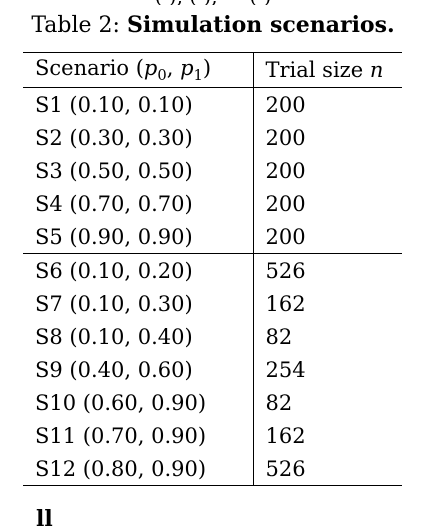 This screenshot has height=532, width=426. I want to click on table-row: S10 (0.60, 0.90) 82, so click(212, 402).